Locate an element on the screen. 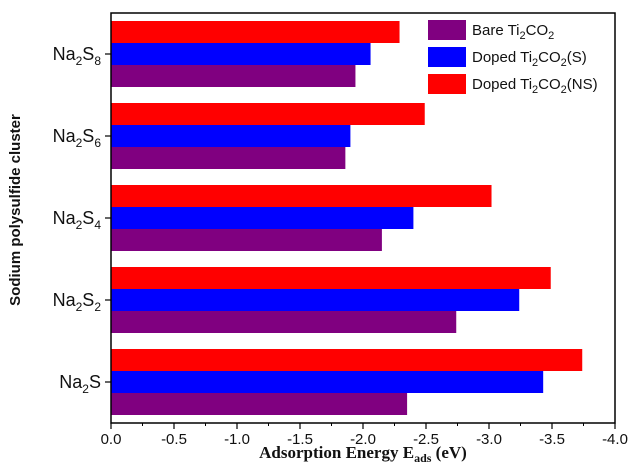  legend-label: Doped Ti2CO2(NS) is located at coordinates (535, 86).